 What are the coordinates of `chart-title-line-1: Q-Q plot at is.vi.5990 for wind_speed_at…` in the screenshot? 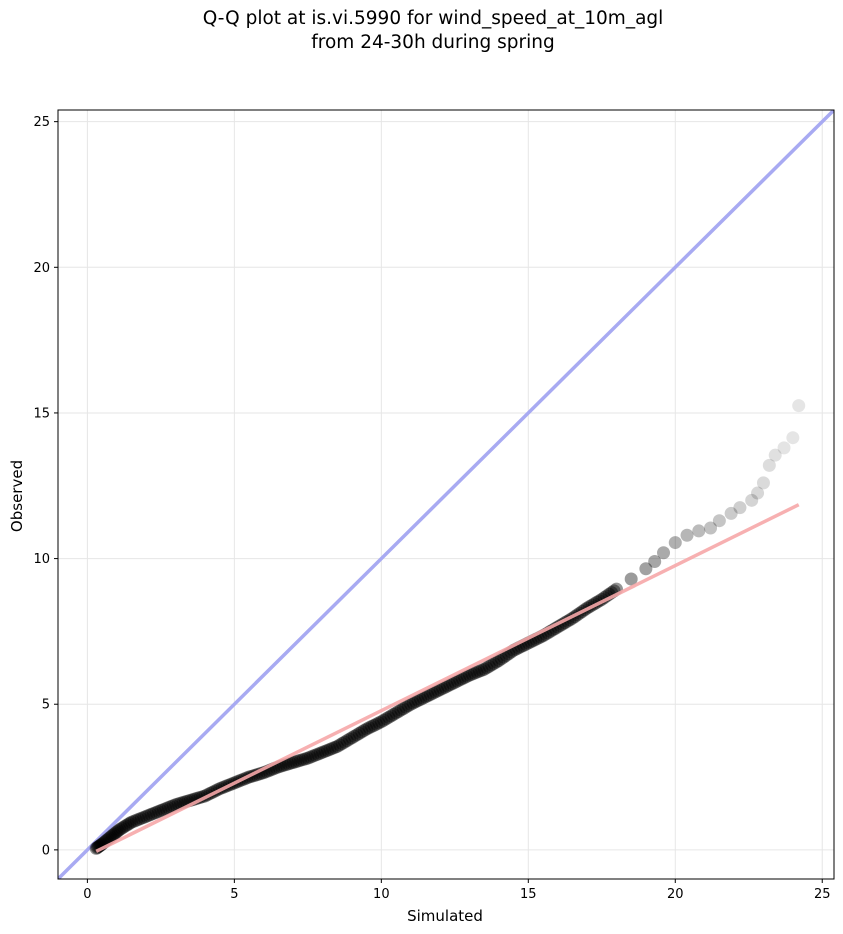 It's located at (433, 18).